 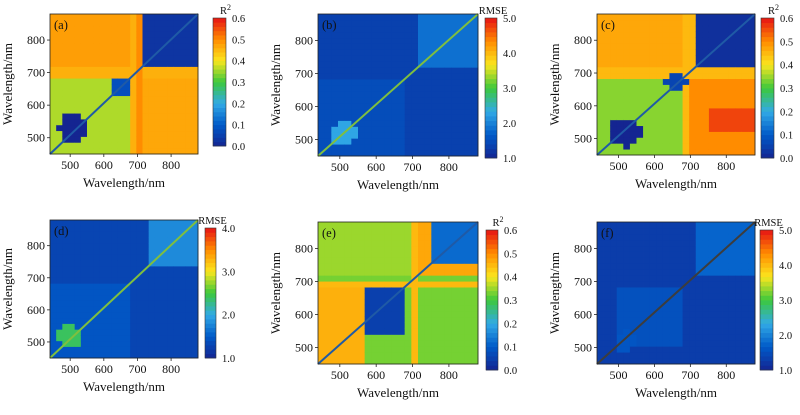 What do you see at coordinates (210, 293) in the screenshot?
I see `colorbar-frame` at bounding box center [210, 293].